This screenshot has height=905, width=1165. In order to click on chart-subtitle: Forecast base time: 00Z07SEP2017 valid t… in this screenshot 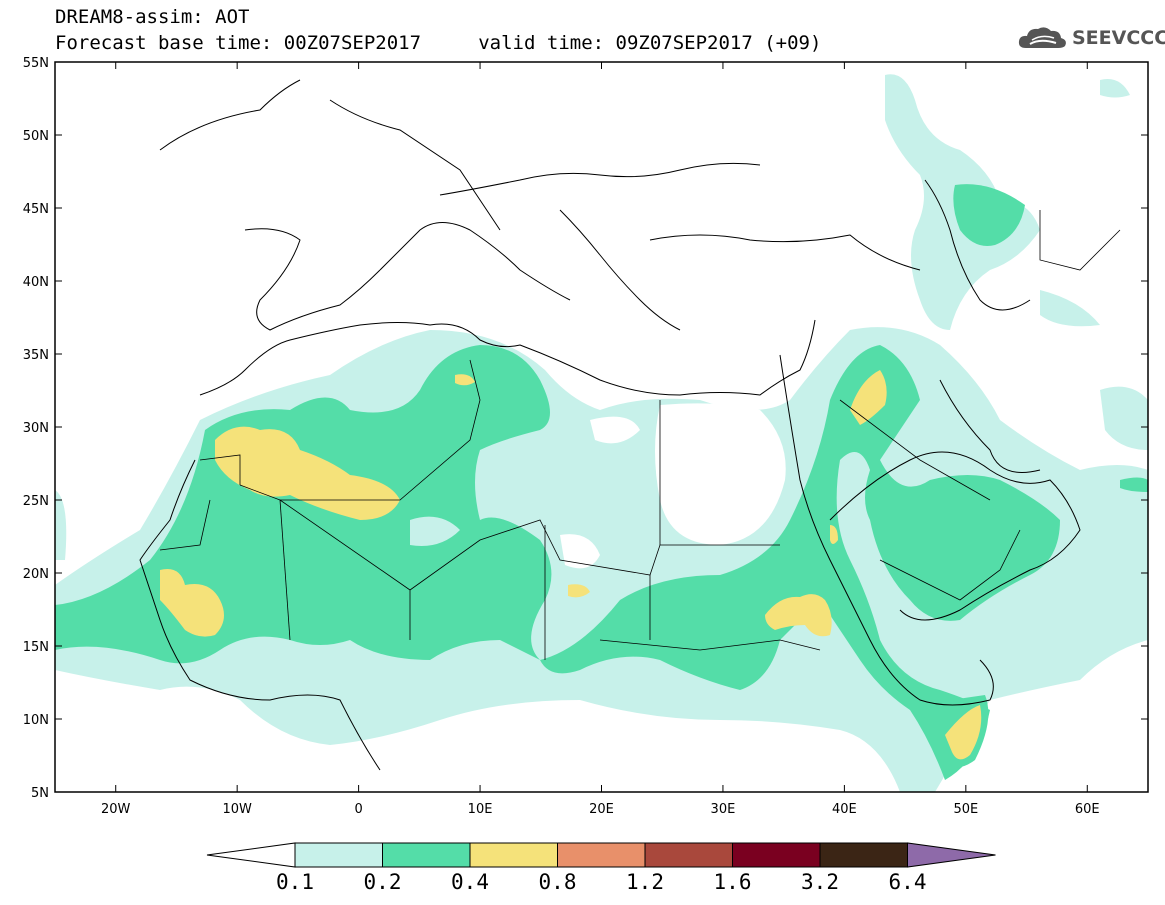, I will do `click(438, 43)`.